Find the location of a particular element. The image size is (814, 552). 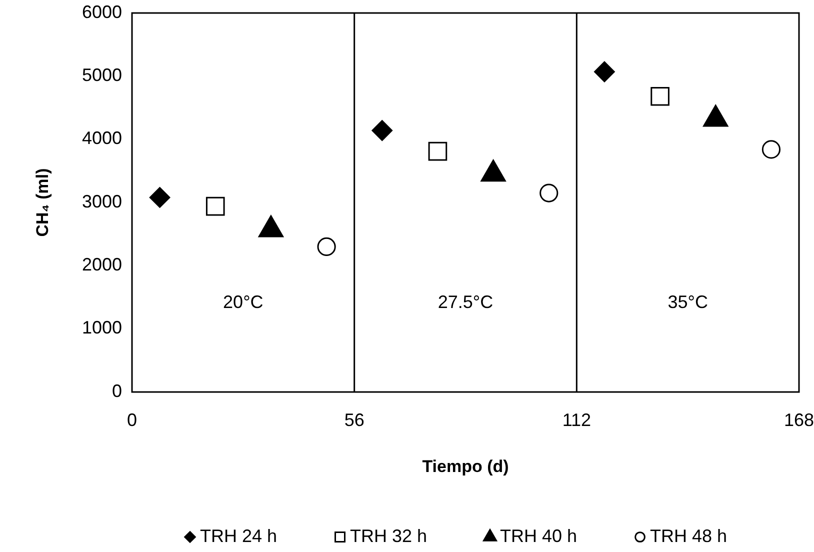

y-tick-label: 3000 is located at coordinates (102, 201).